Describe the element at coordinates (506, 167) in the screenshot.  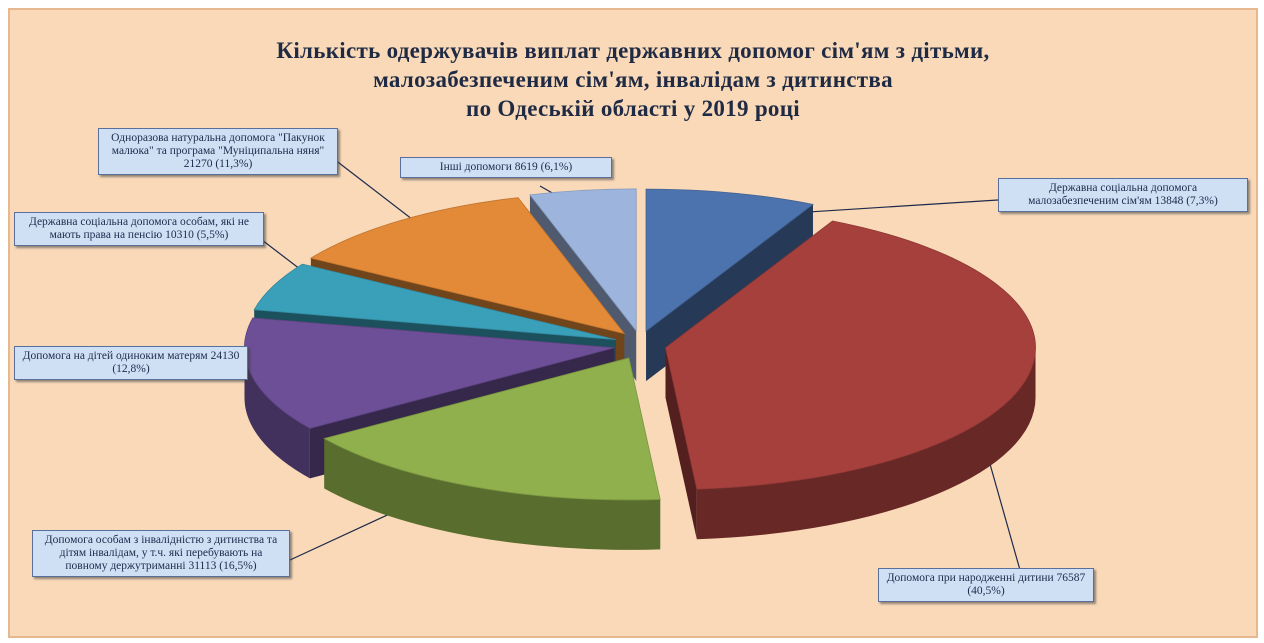
I see `data-label-other: Інші допомоги 8619 (6,1%)` at that location.